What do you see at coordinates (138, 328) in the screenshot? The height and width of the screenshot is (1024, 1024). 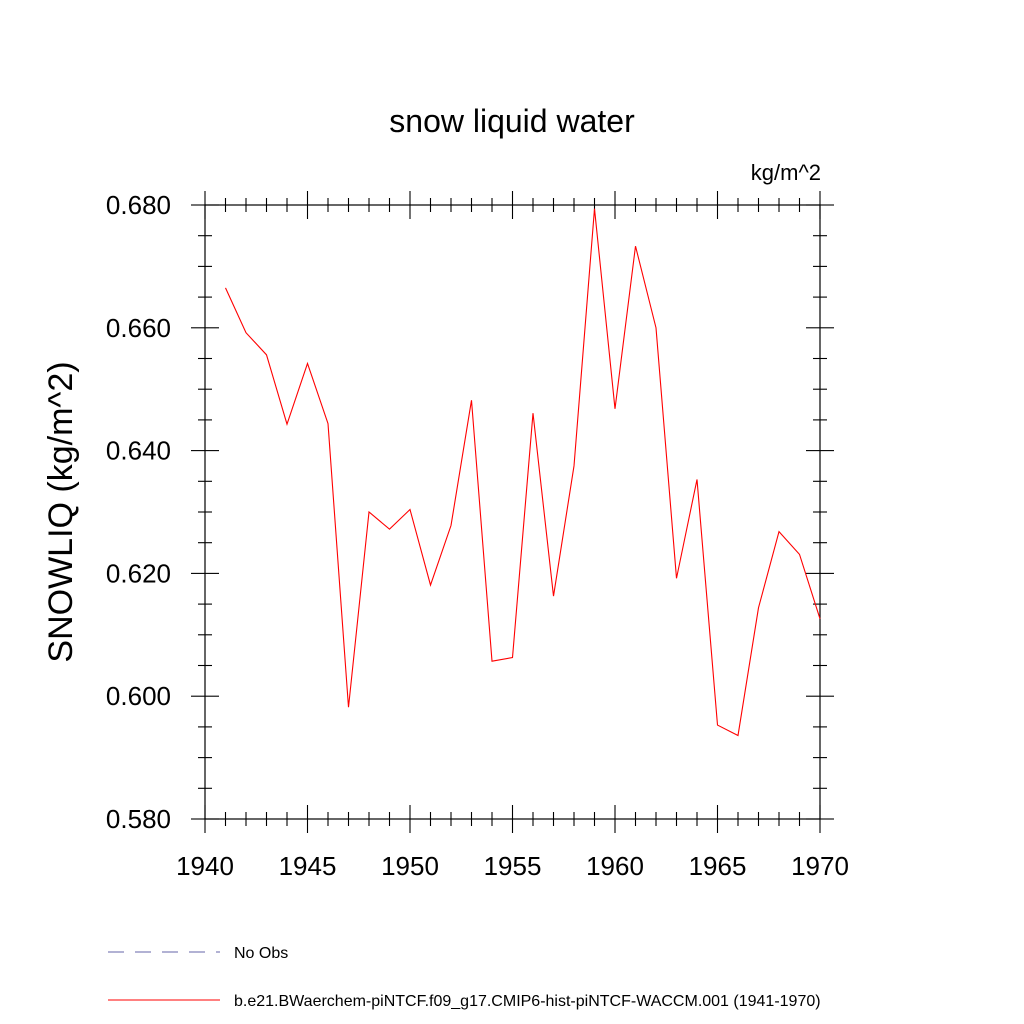 I see `y-tick-label: 0.660` at bounding box center [138, 328].